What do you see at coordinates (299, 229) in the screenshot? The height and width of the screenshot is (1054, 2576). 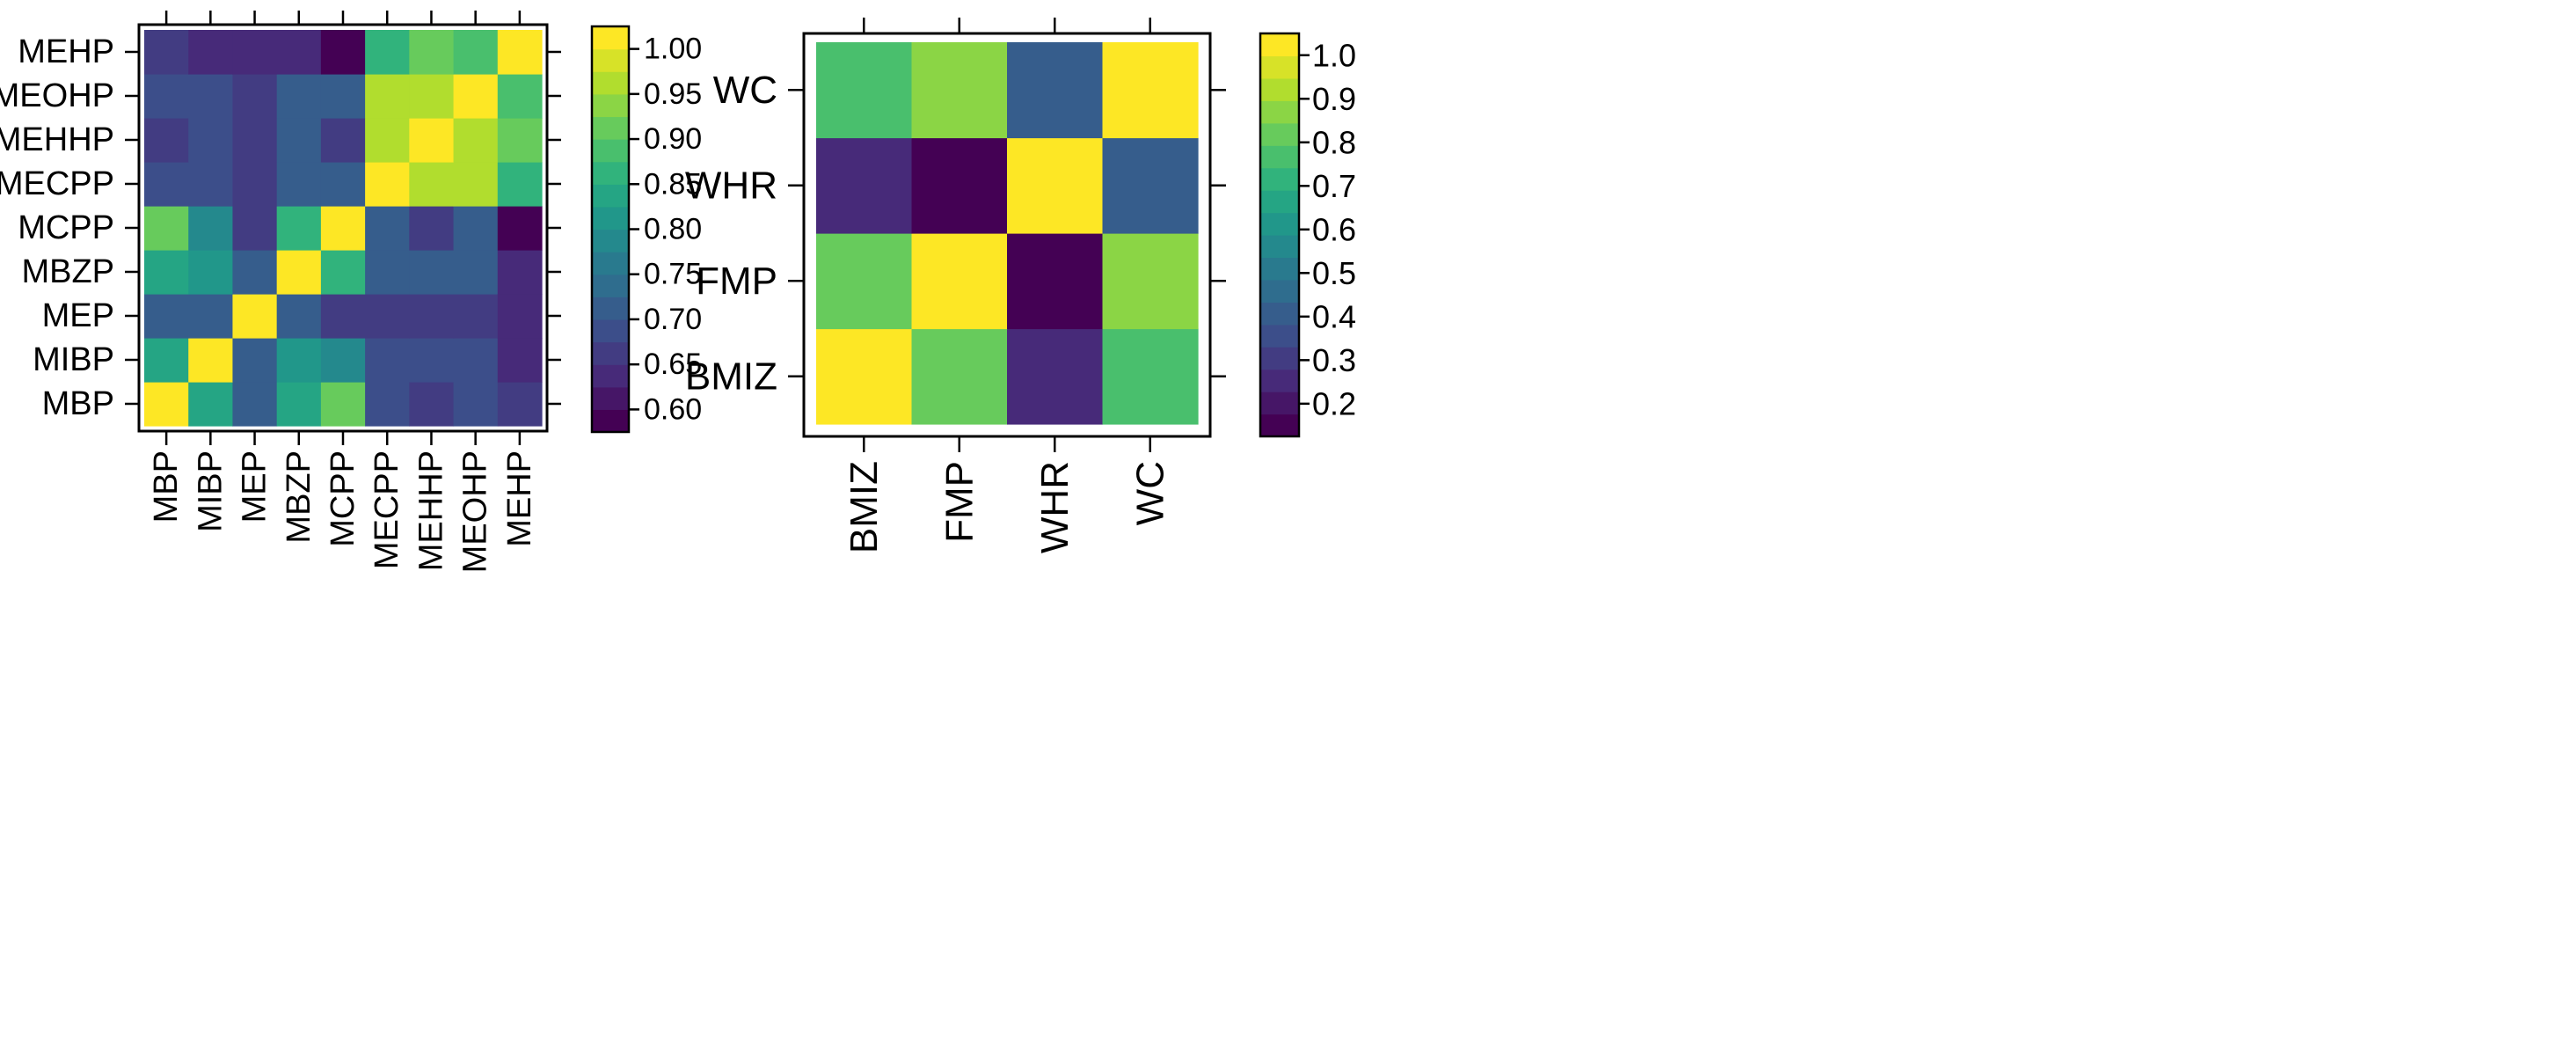 I see `left-cell-MCPP-MBZP` at bounding box center [299, 229].